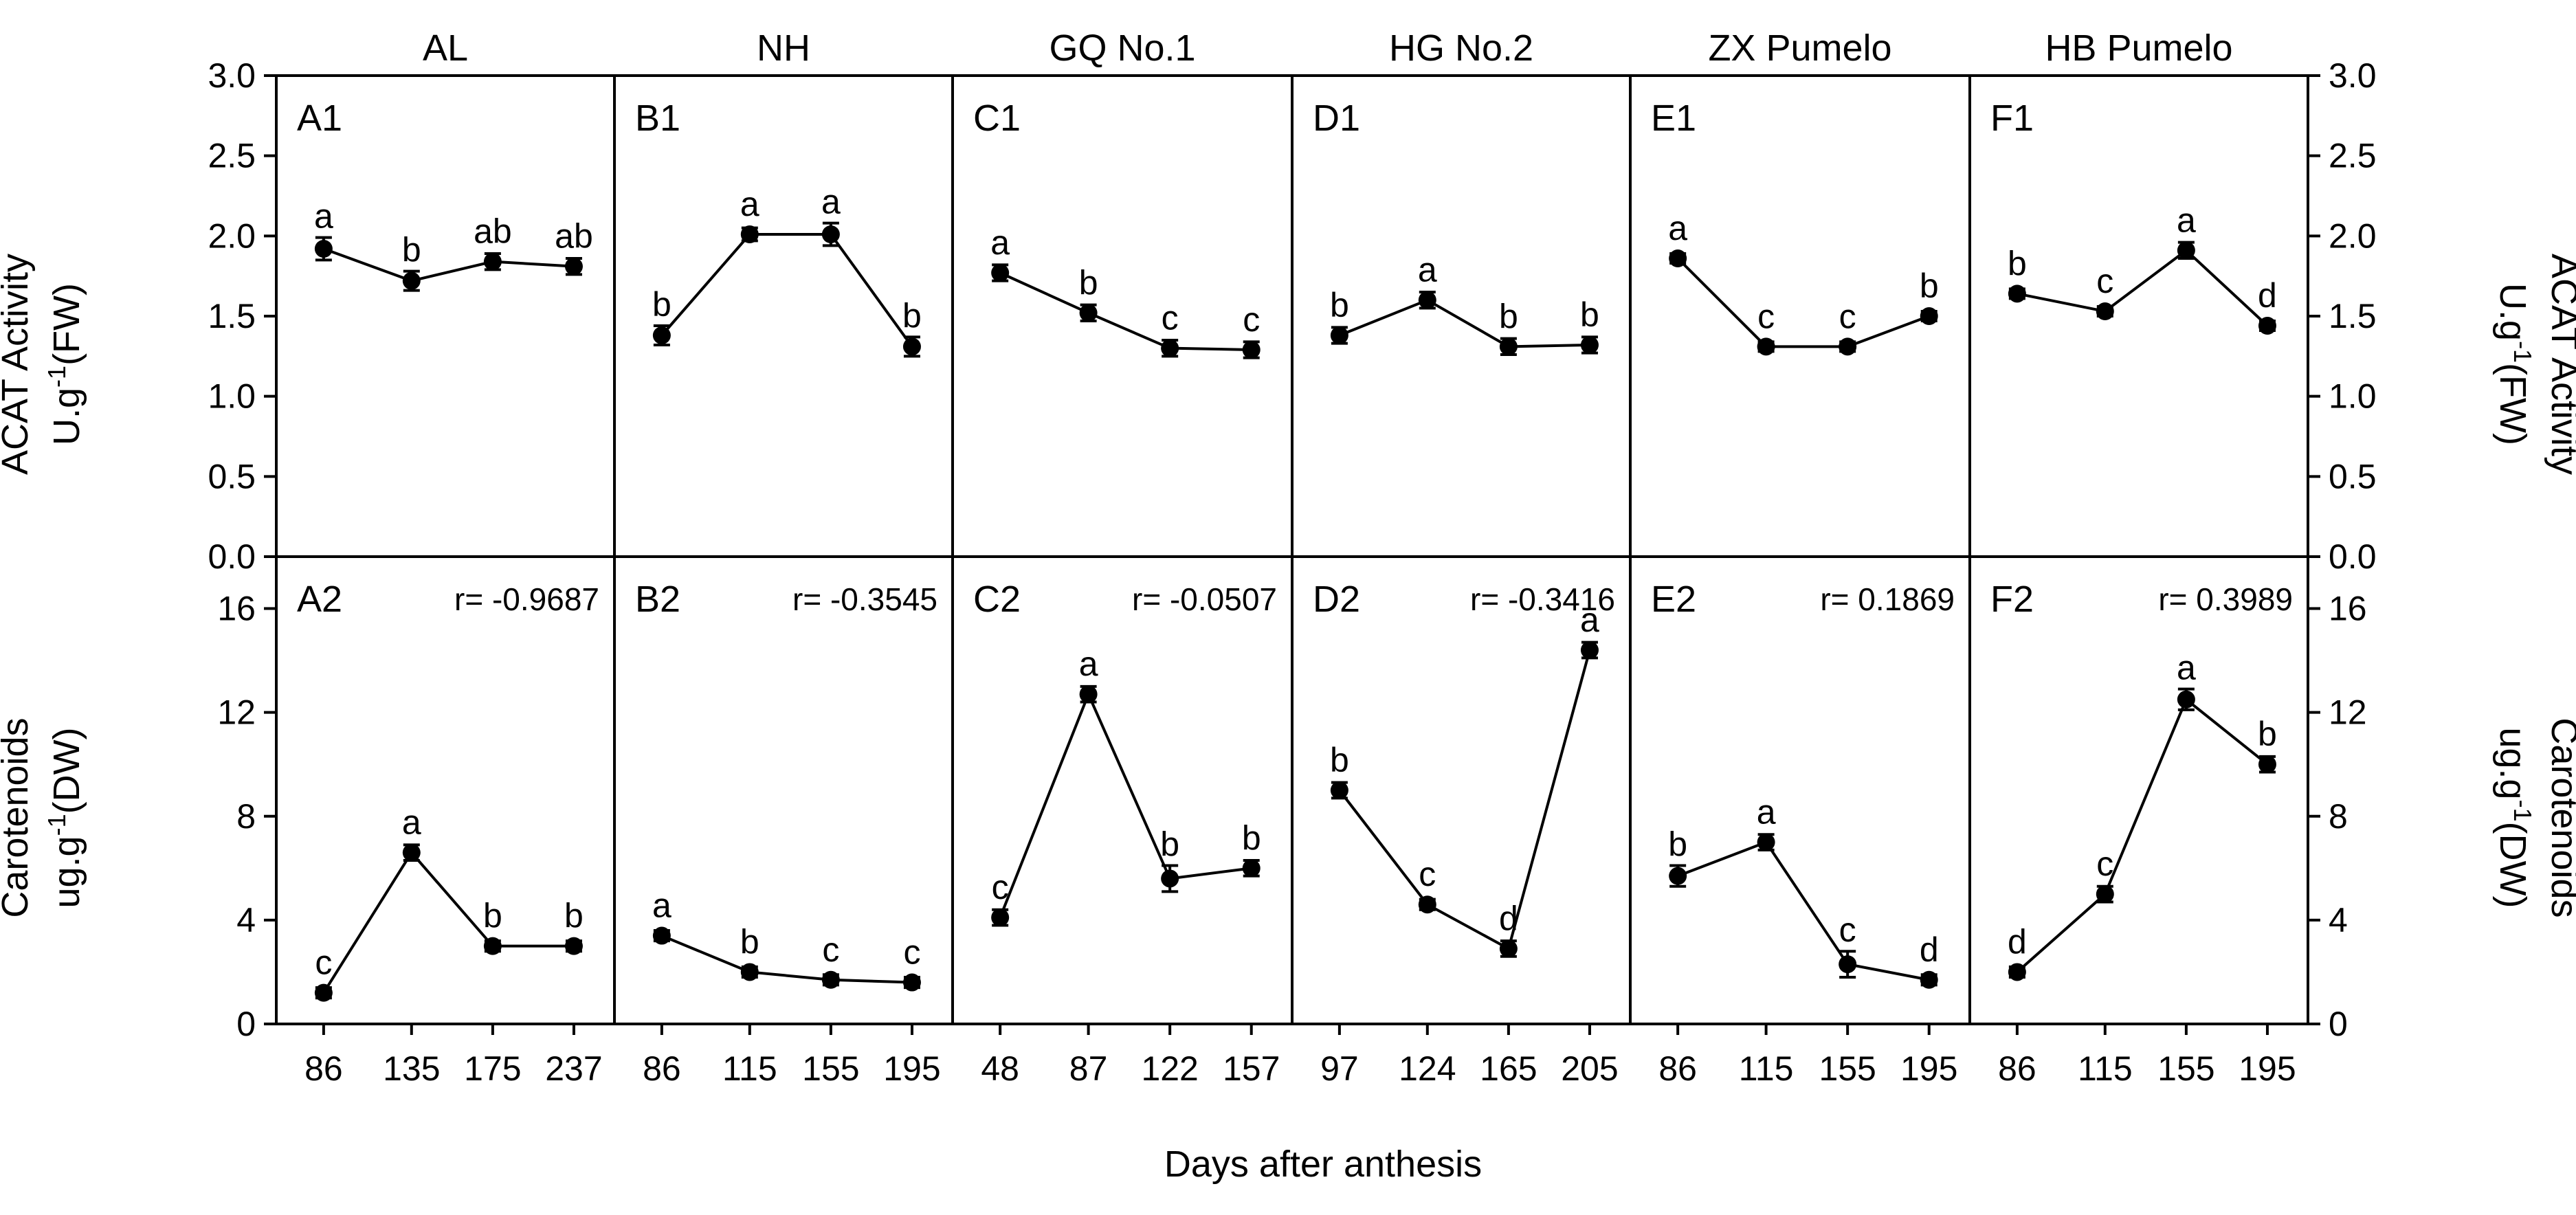 The width and height of the screenshot is (2576, 1215). I want to click on y-label-car-right-unit: ug.g, so click(2512, 763).